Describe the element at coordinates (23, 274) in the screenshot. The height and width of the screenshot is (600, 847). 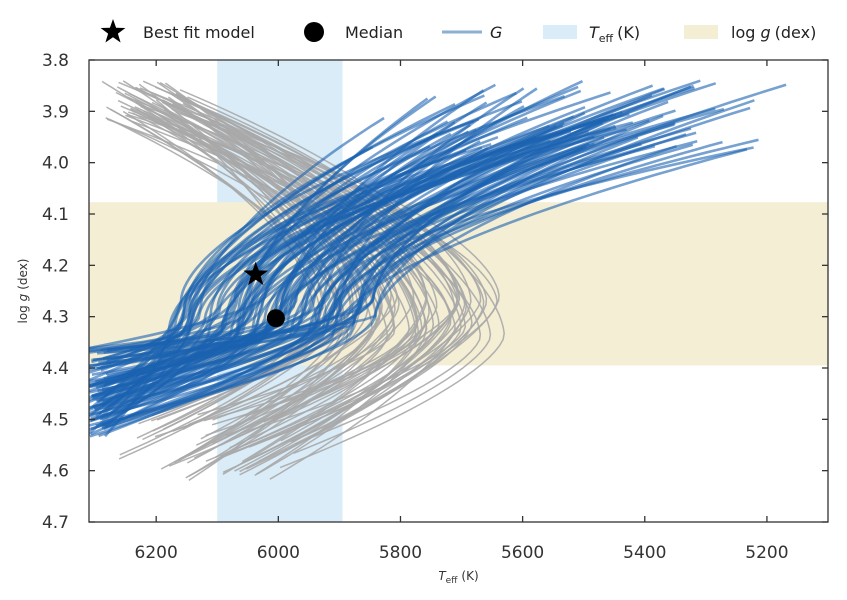
I see `y-axis-label-unit: (dex)` at that location.